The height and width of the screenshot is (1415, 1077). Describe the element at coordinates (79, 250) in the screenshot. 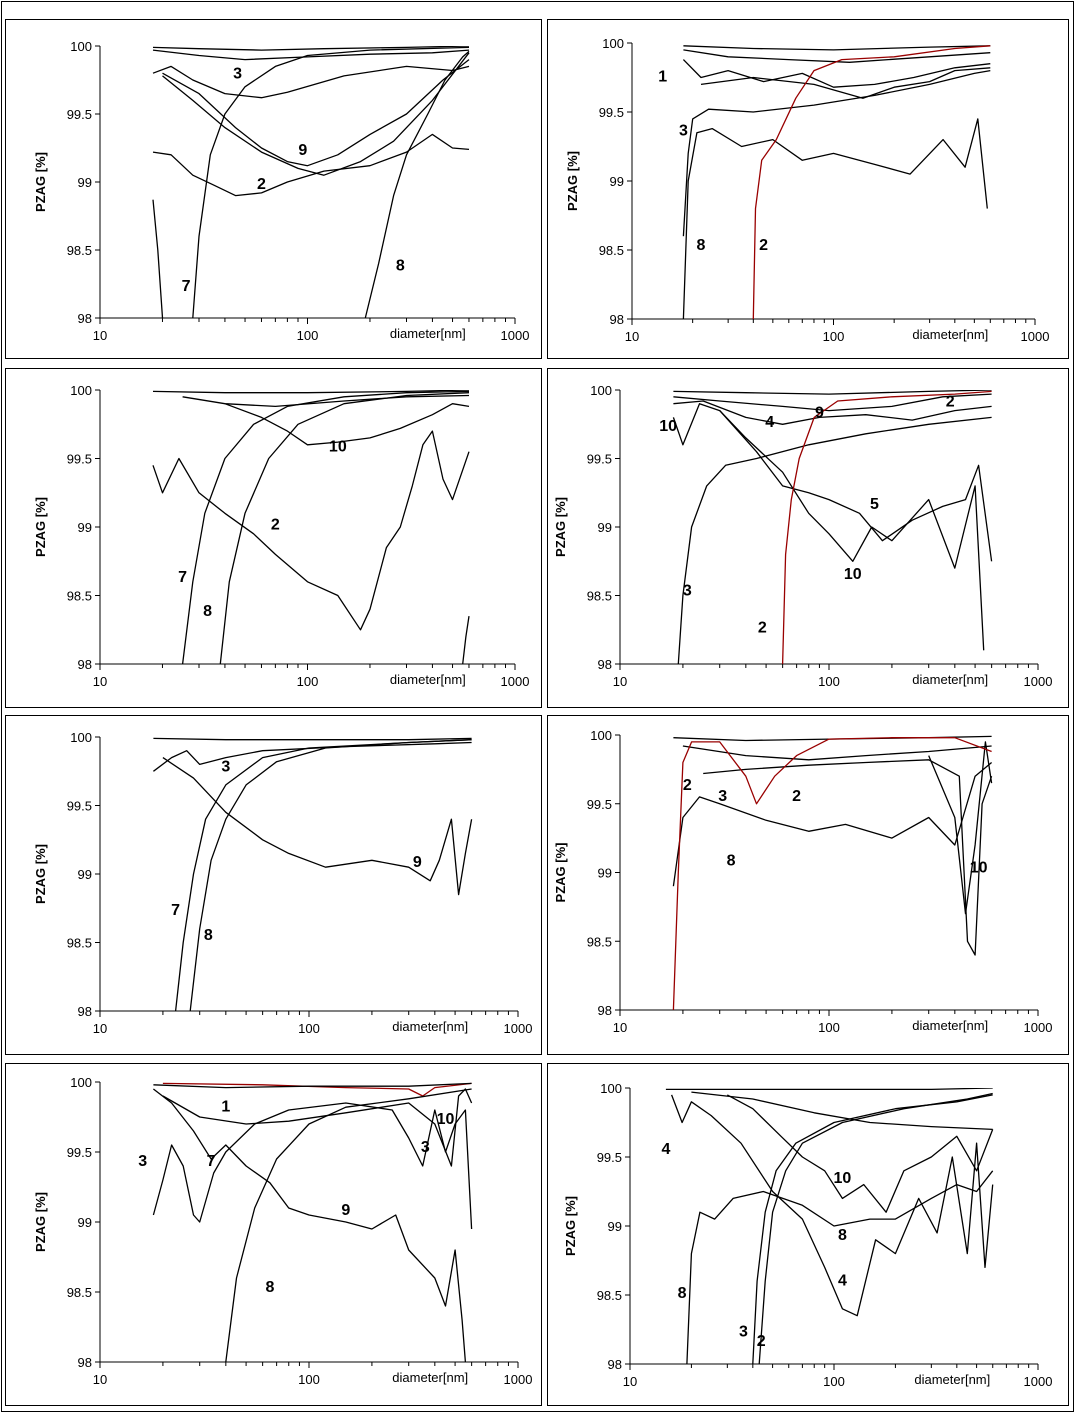

I see `y-tick-label: 98.5` at that location.